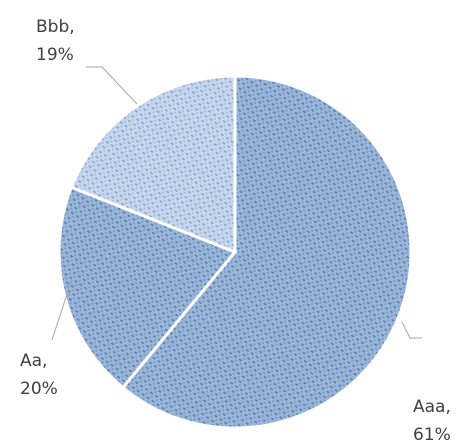 The height and width of the screenshot is (444, 470). I want to click on data-label-percent-aaa: 61%, so click(432, 434).